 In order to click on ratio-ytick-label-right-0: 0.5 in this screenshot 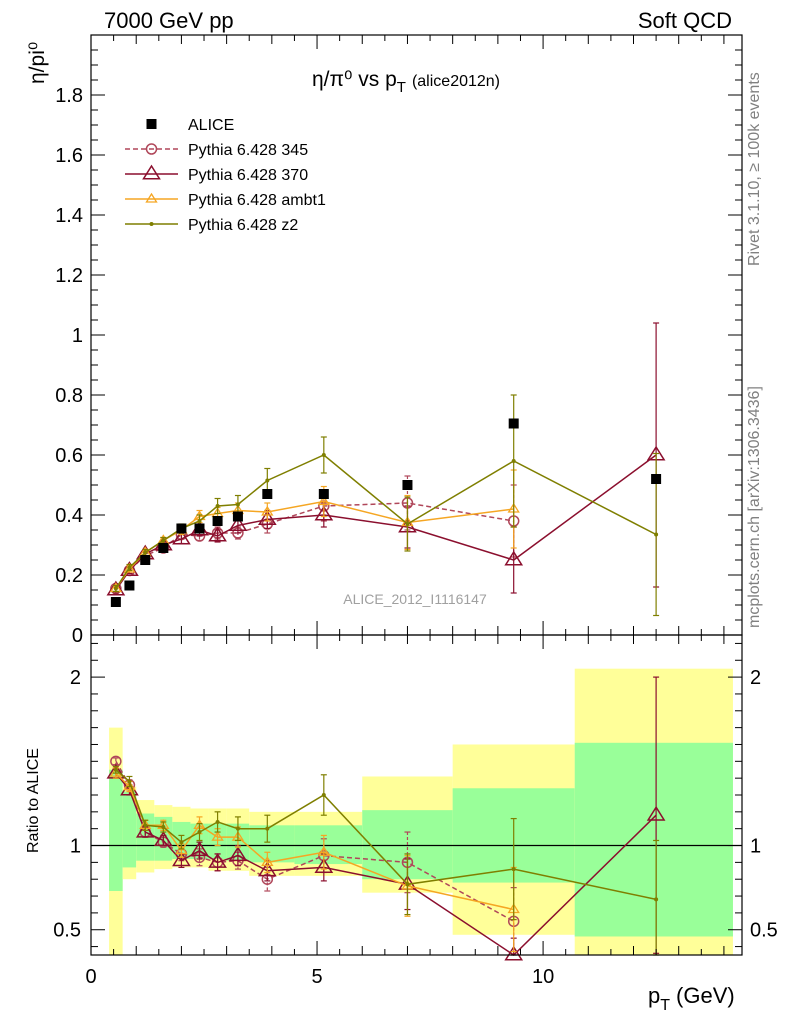, I will do `click(764, 931)`.